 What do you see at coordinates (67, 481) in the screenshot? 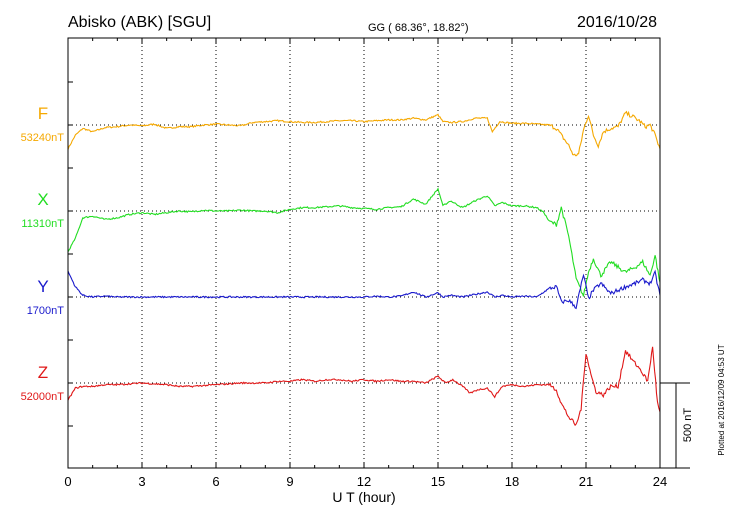
I see `x-tick-label: 0` at bounding box center [67, 481].